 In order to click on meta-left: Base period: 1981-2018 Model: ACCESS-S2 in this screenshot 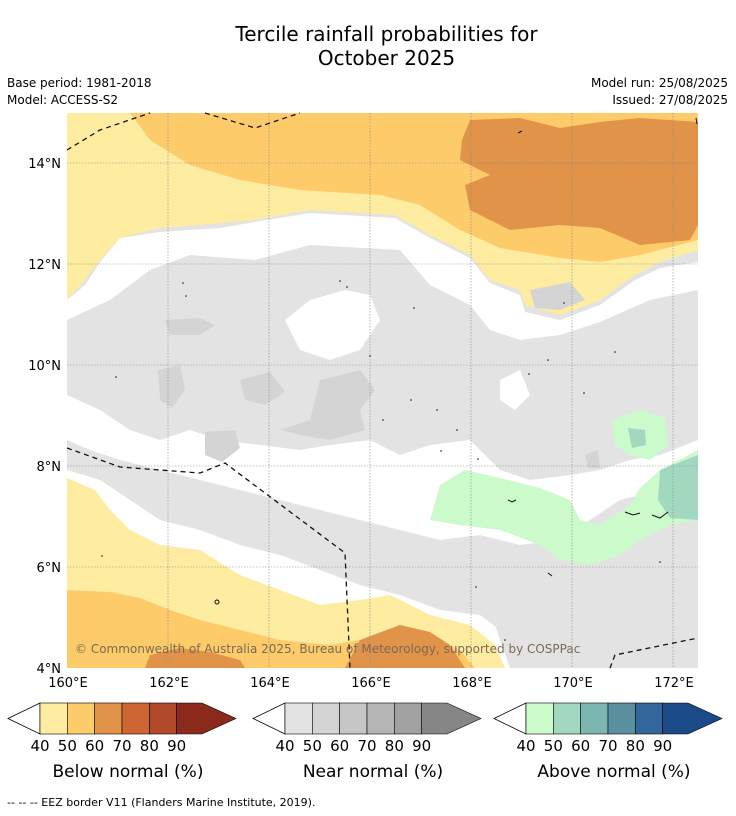, I will do `click(79, 92)`.